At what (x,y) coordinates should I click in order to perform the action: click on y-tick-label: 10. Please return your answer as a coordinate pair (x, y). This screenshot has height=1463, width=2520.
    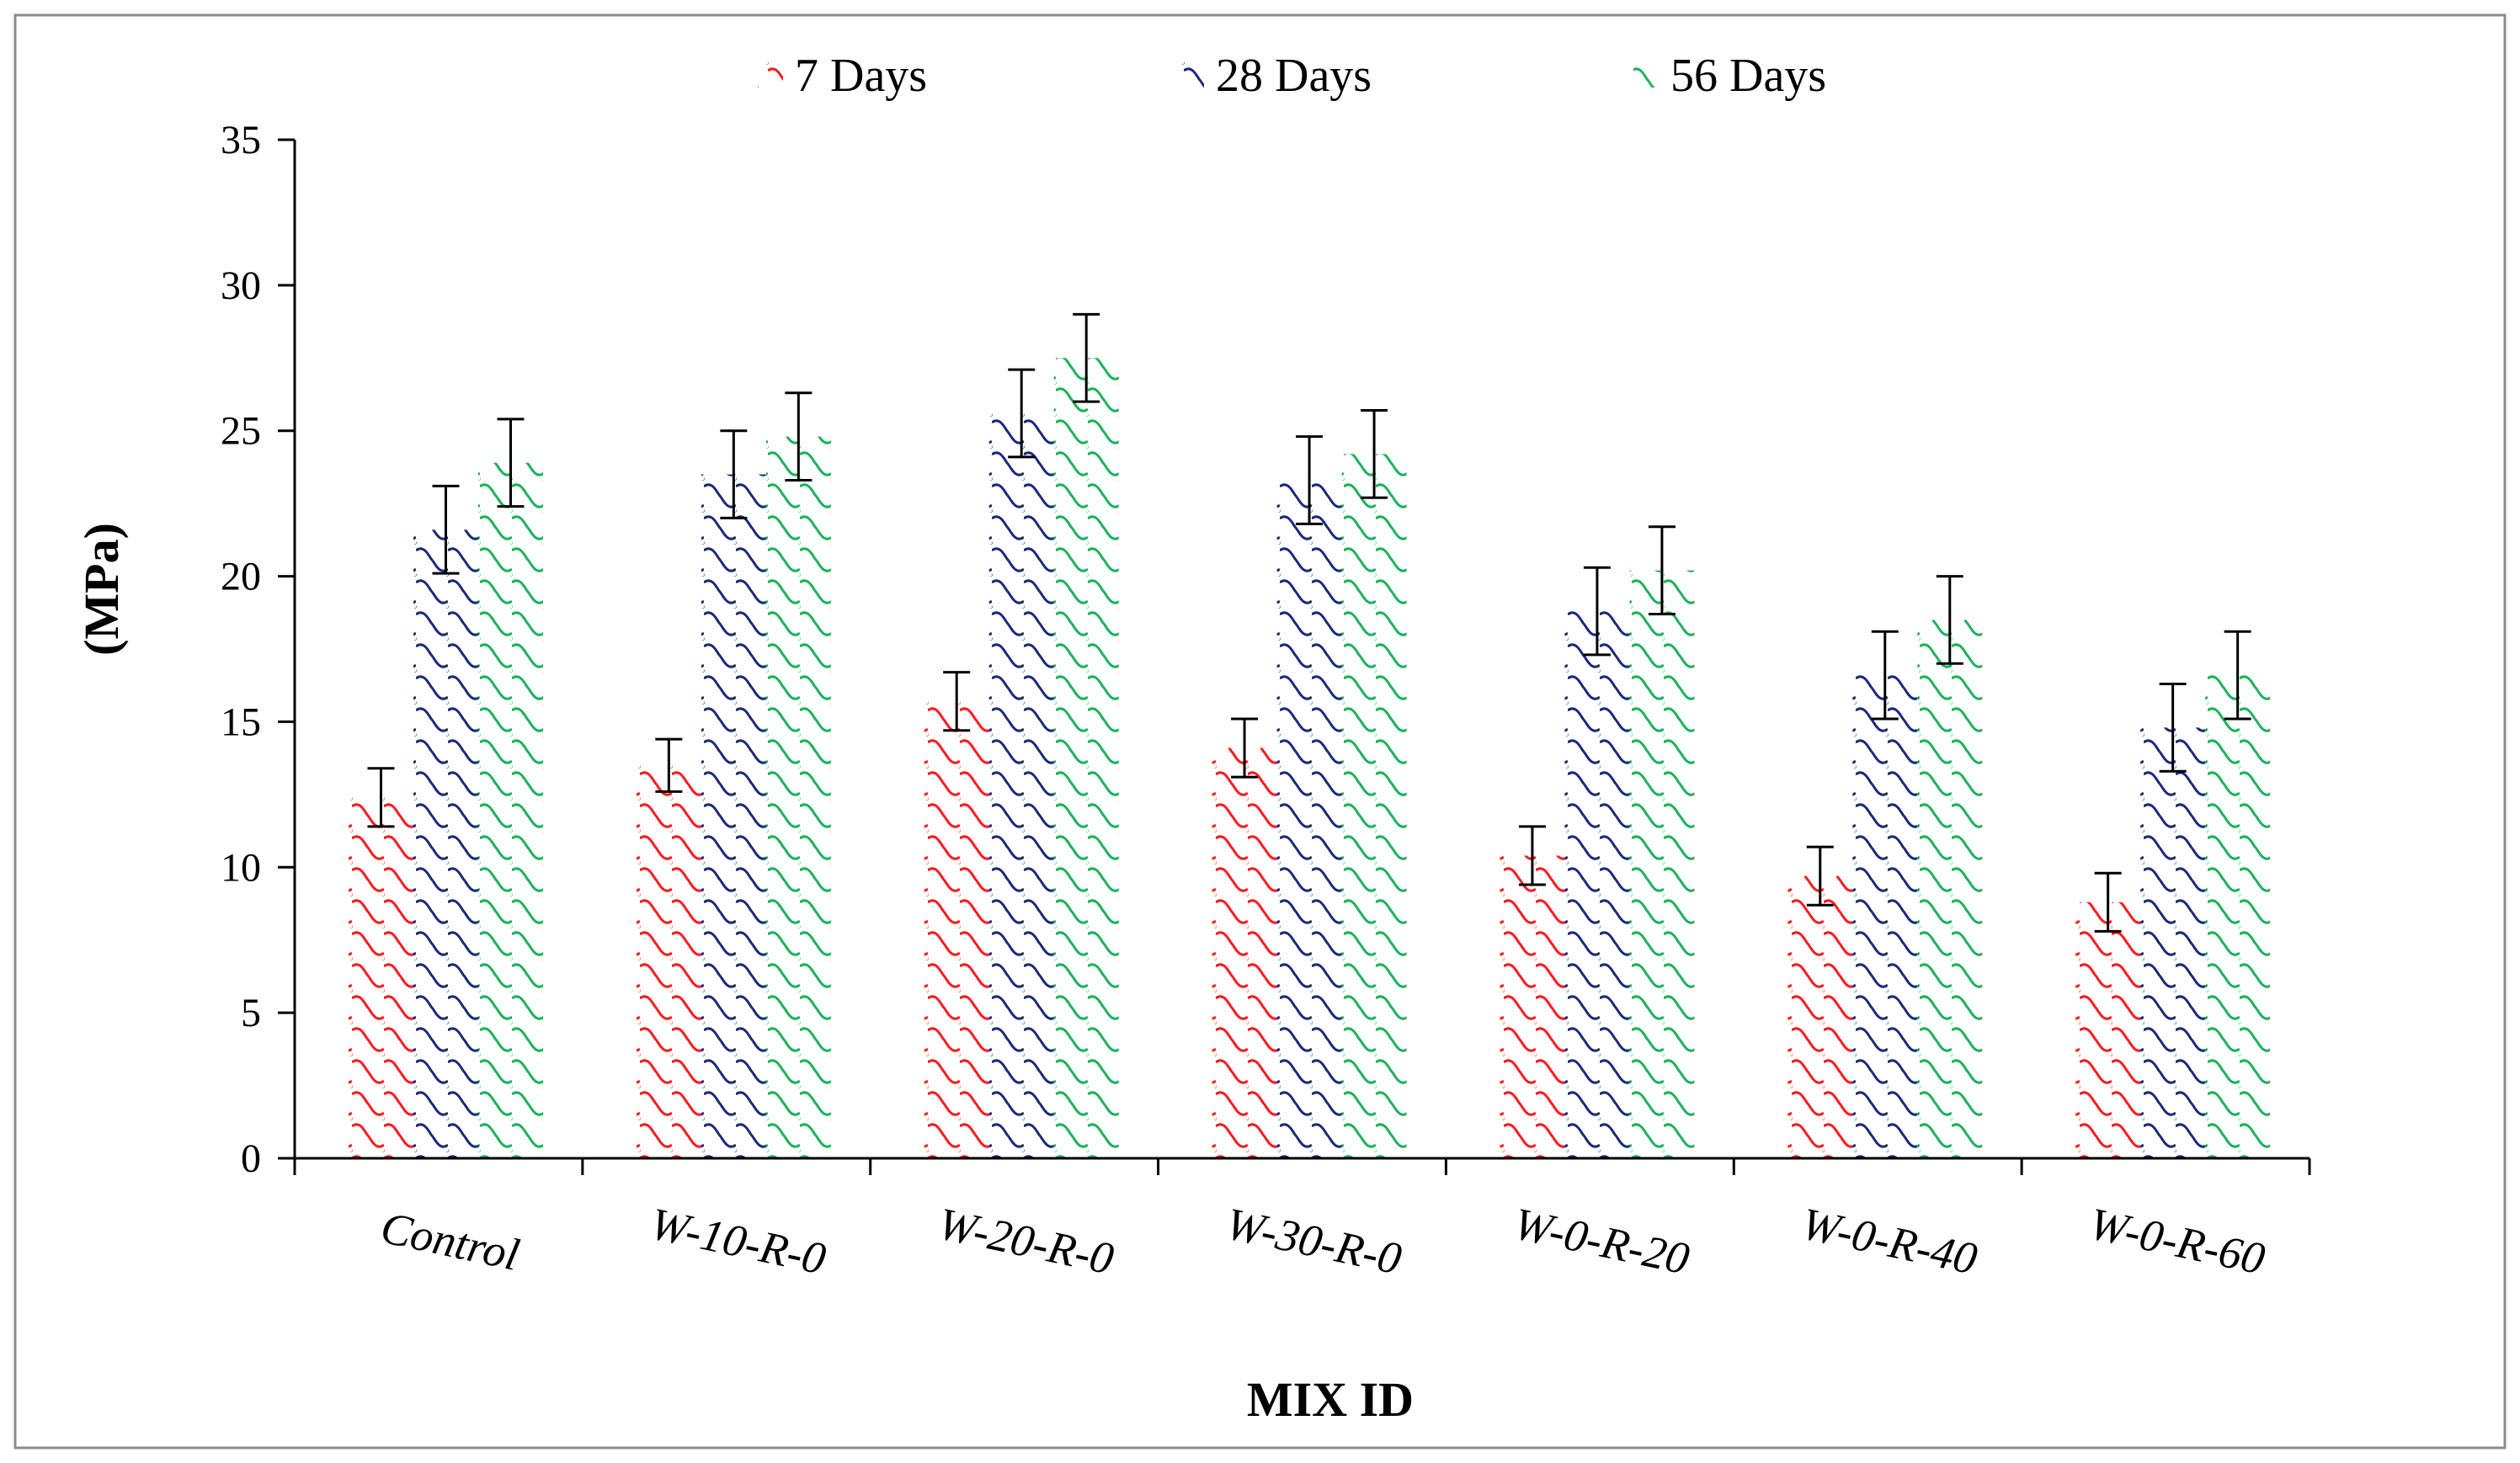
    Looking at the image, I should click on (241, 867).